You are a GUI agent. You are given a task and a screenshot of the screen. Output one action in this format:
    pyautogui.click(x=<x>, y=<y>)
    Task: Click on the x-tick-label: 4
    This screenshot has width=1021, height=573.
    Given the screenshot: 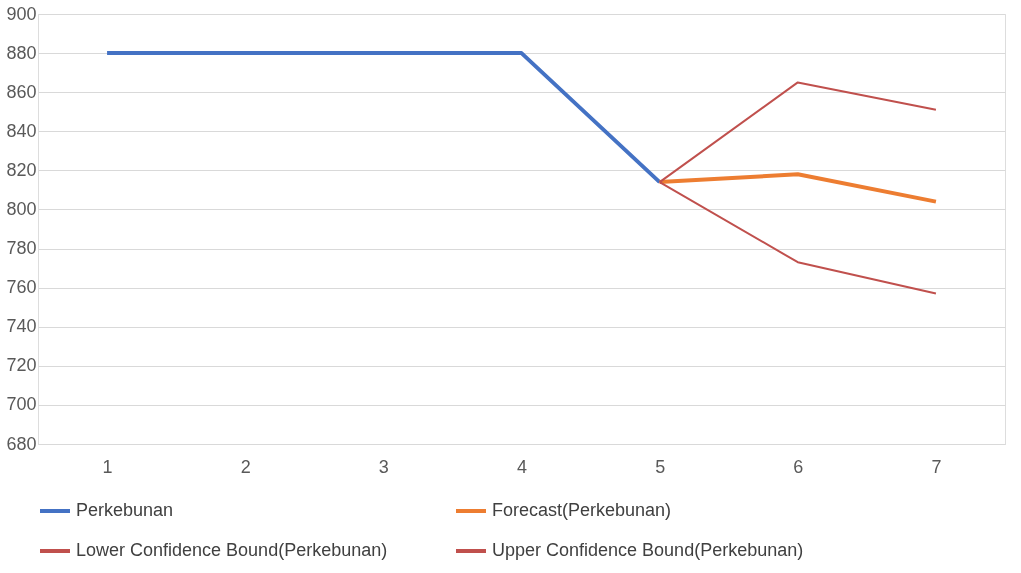 What is the action you would take?
    pyautogui.click(x=522, y=466)
    